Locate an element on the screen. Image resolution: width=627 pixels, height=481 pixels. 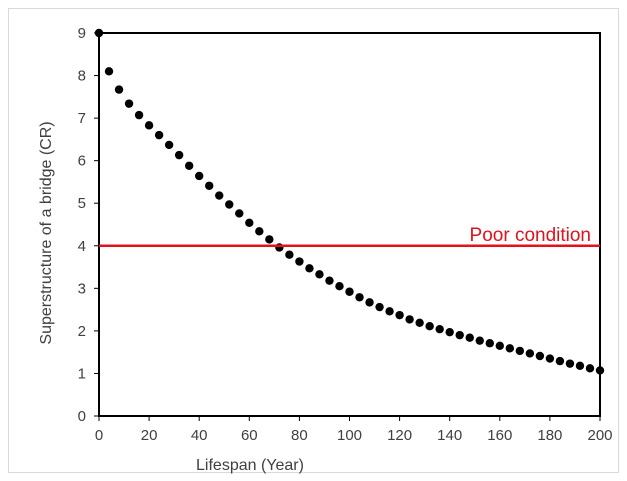
x-tick-label: 100 is located at coordinates (349, 435).